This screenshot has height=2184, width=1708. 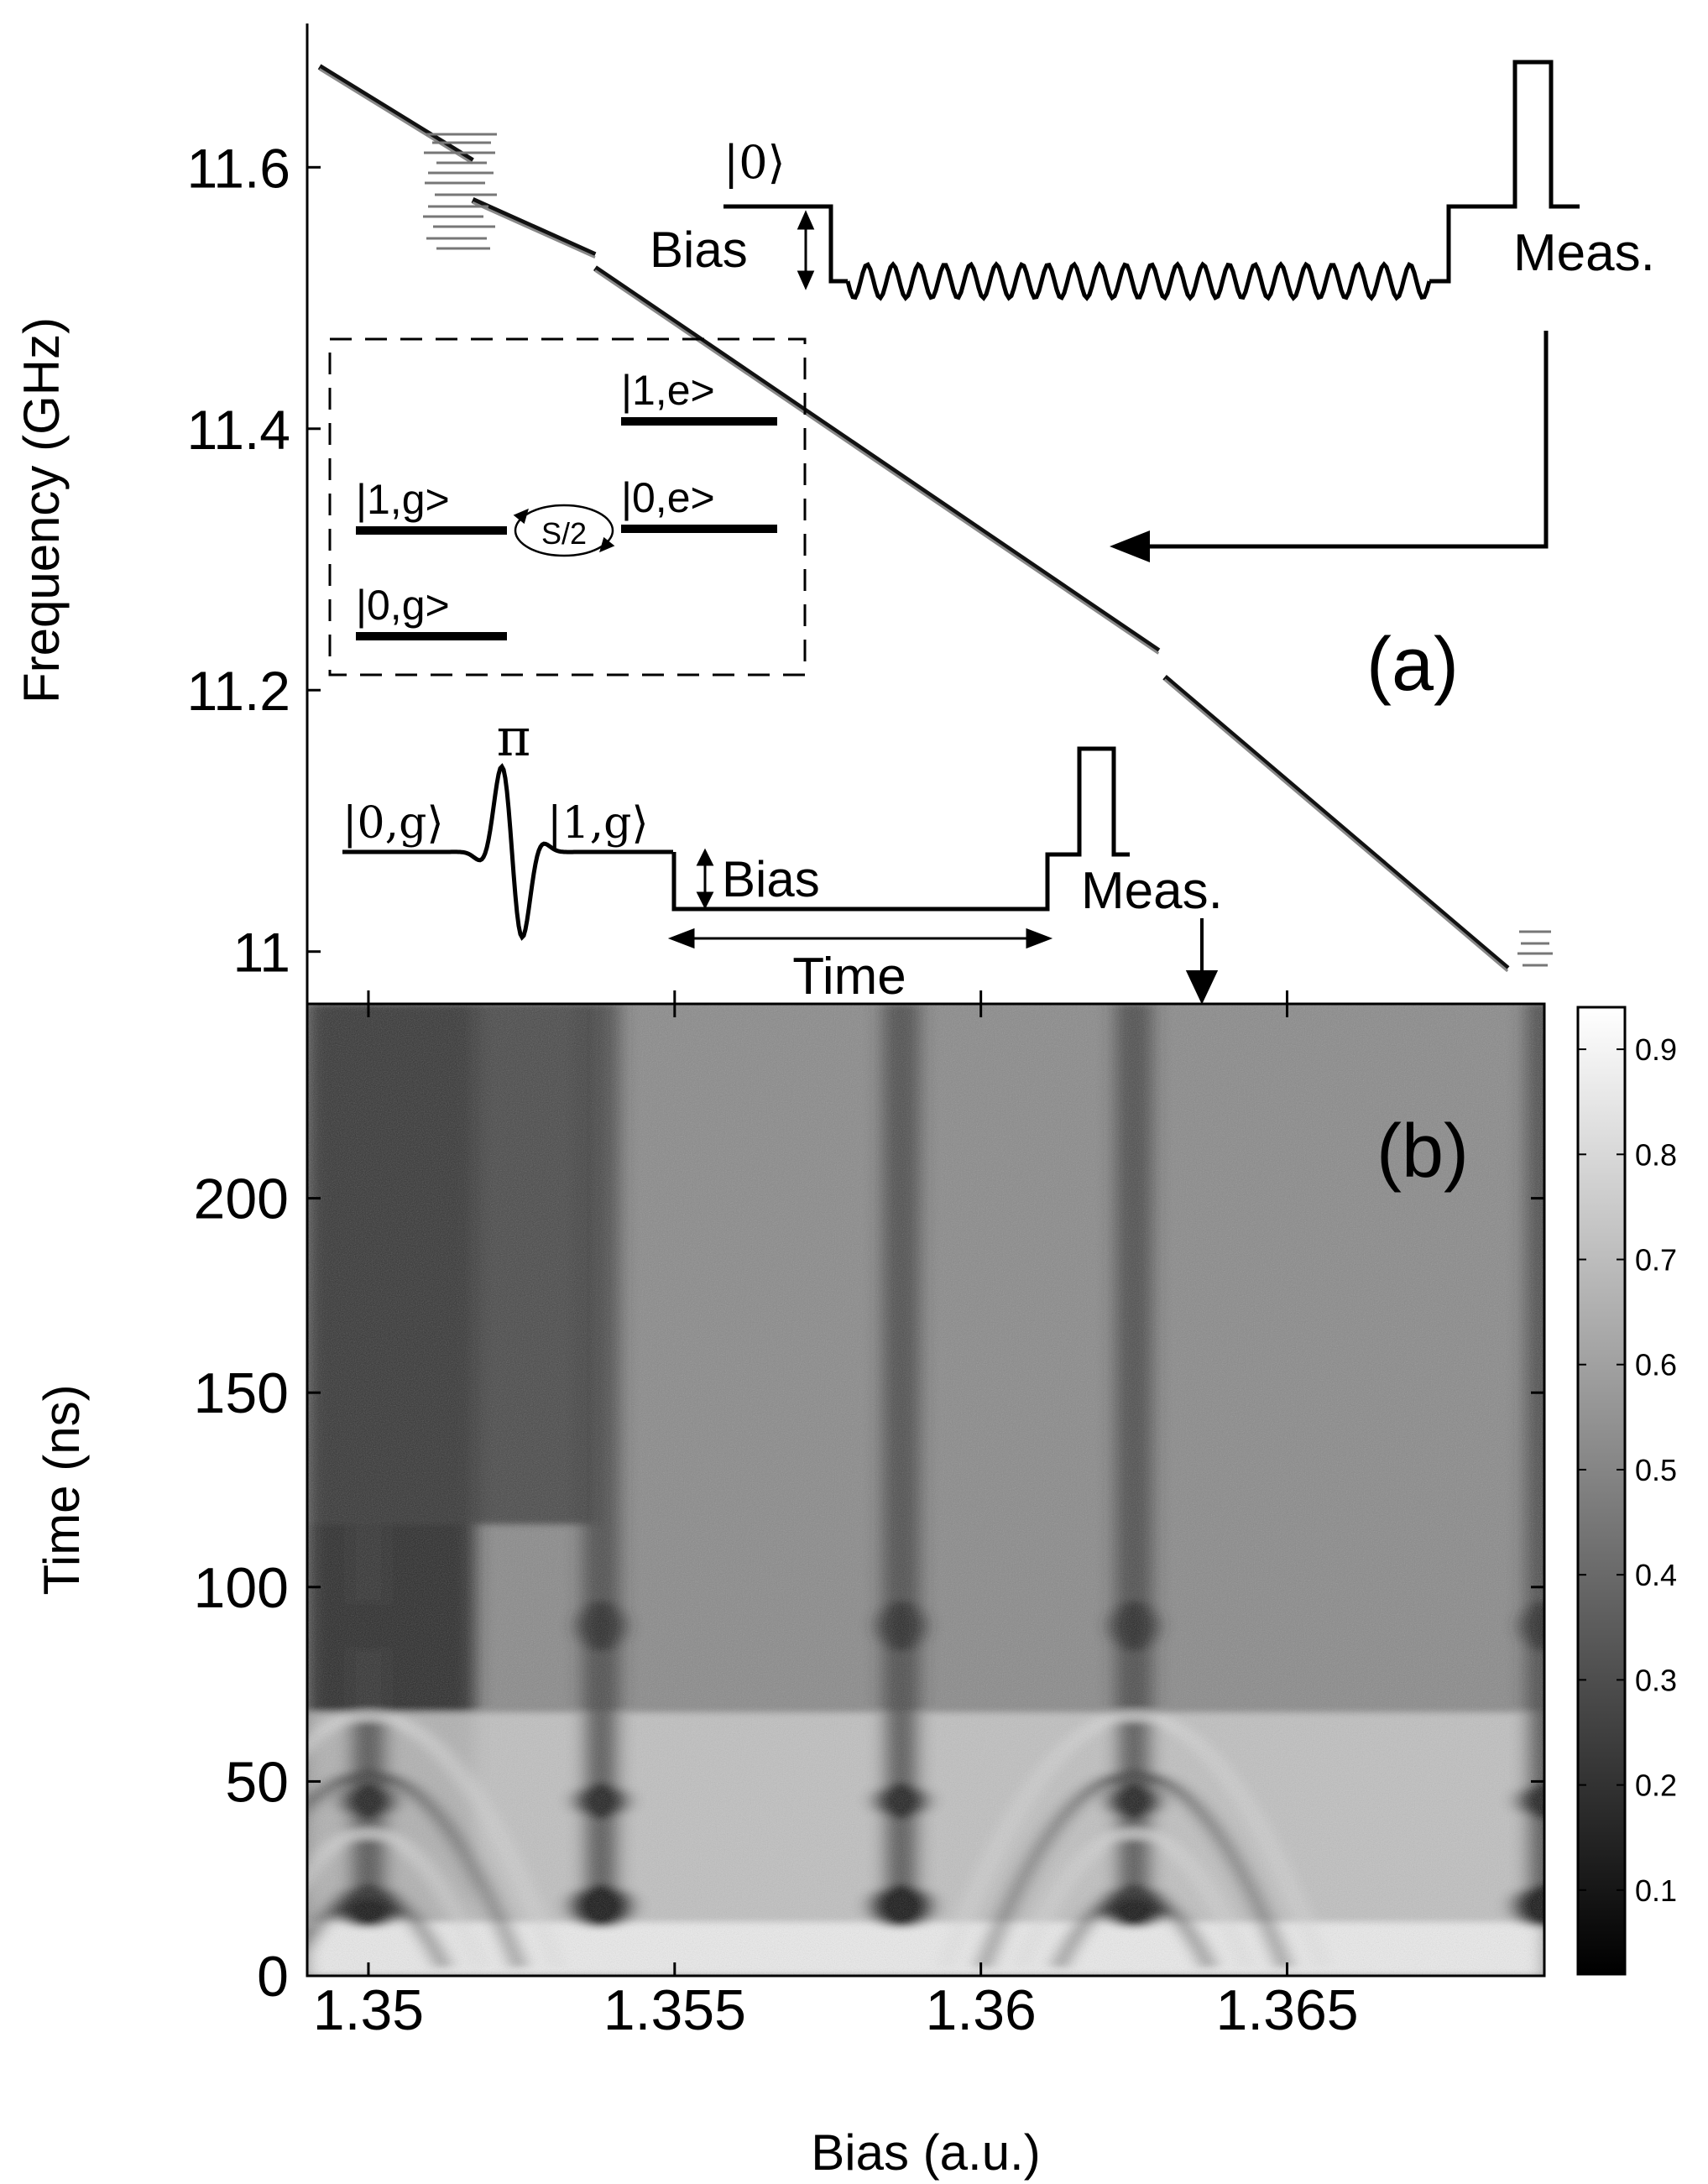 What do you see at coordinates (1656, 1786) in the screenshot?
I see `colorbar-tick-label: 0.2` at bounding box center [1656, 1786].